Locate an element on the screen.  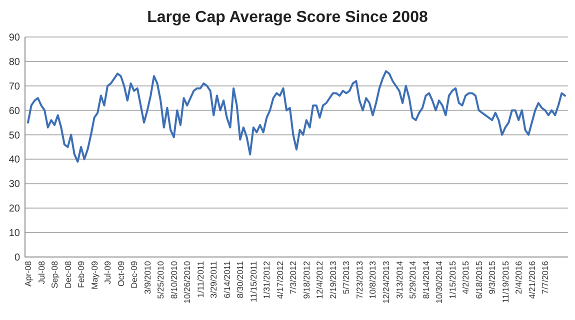
x-tick-label: 6/18/2015 is located at coordinates (479, 279).